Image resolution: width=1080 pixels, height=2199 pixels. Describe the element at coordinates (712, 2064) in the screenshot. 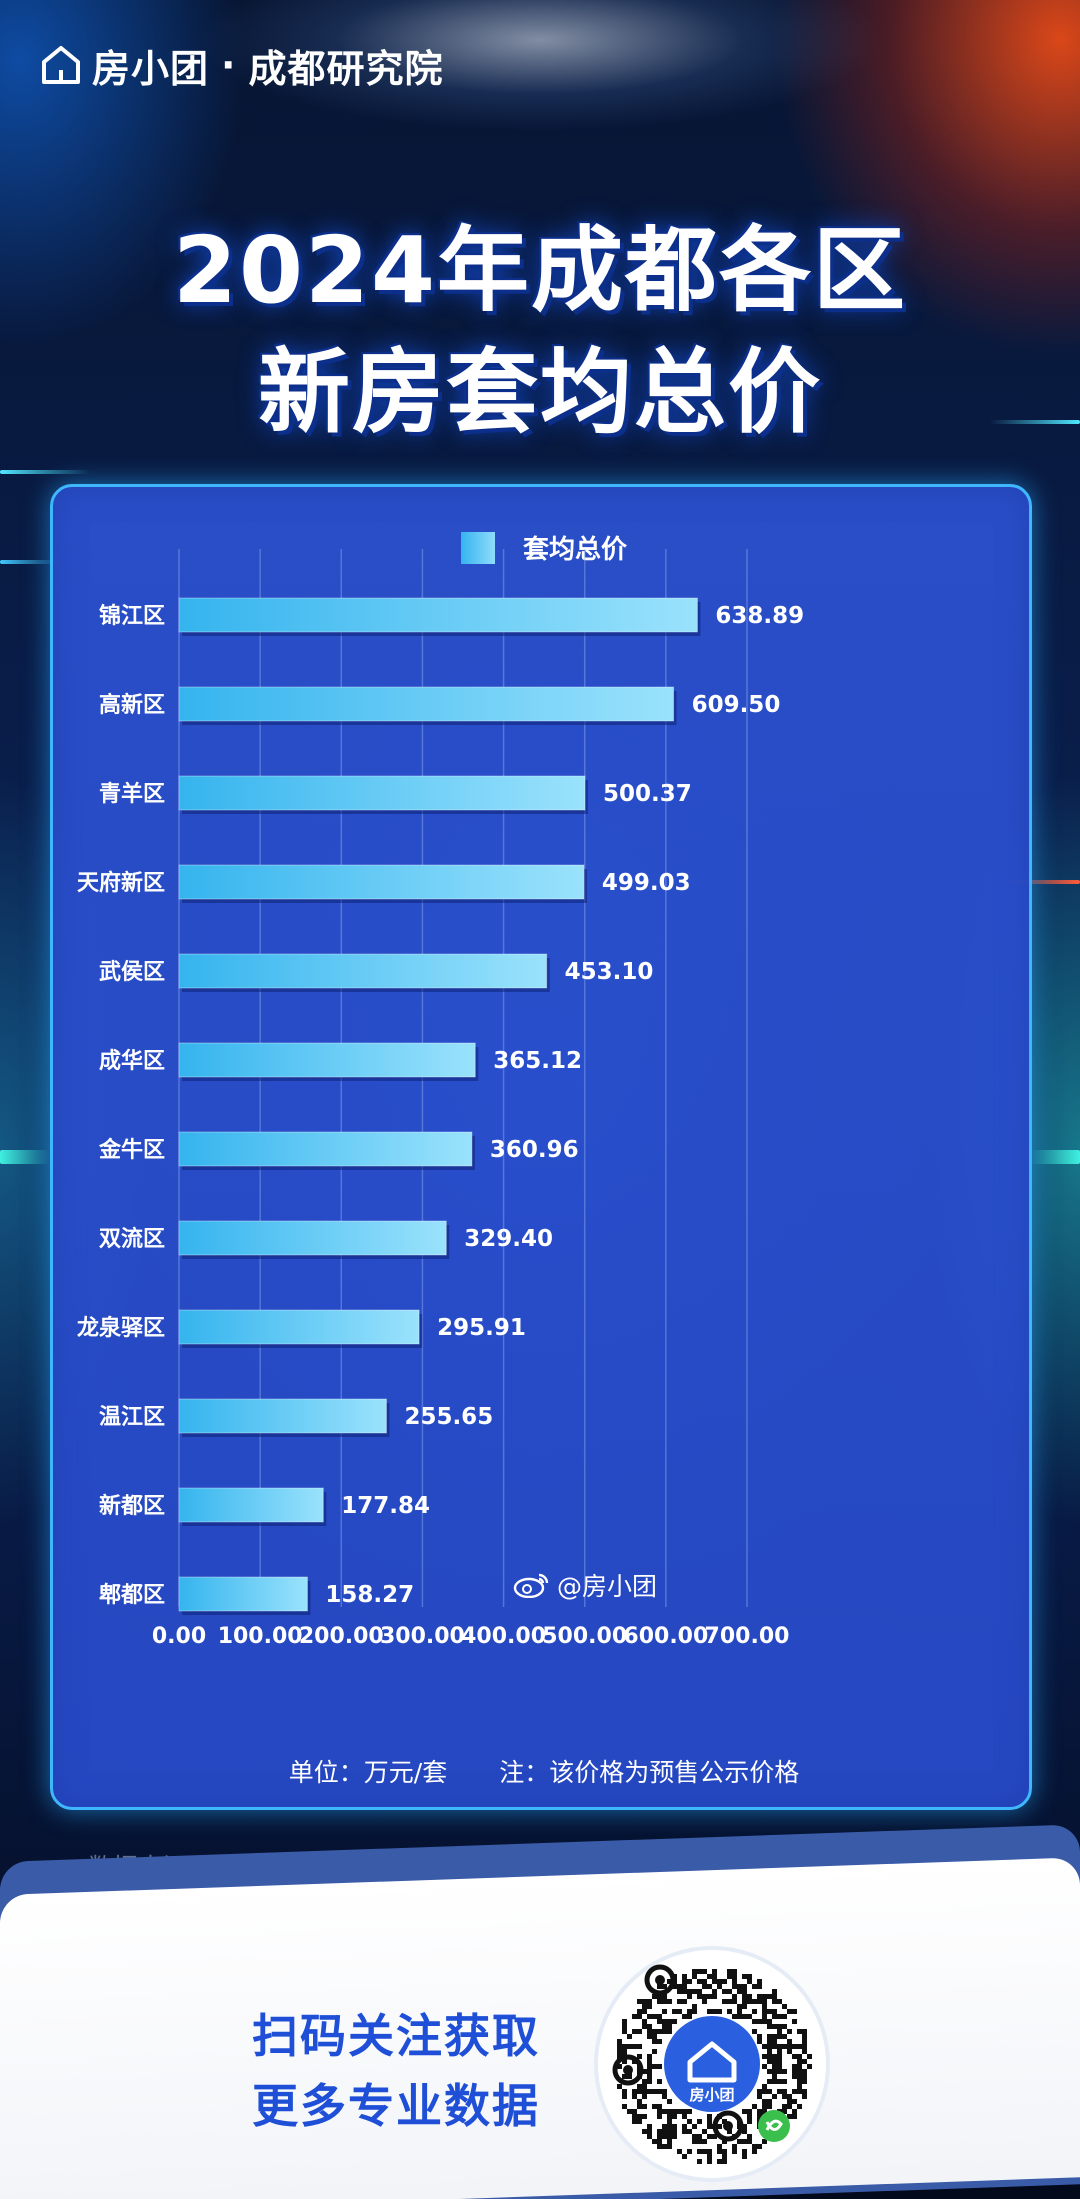

I see `qr-code: 房小团` at that location.